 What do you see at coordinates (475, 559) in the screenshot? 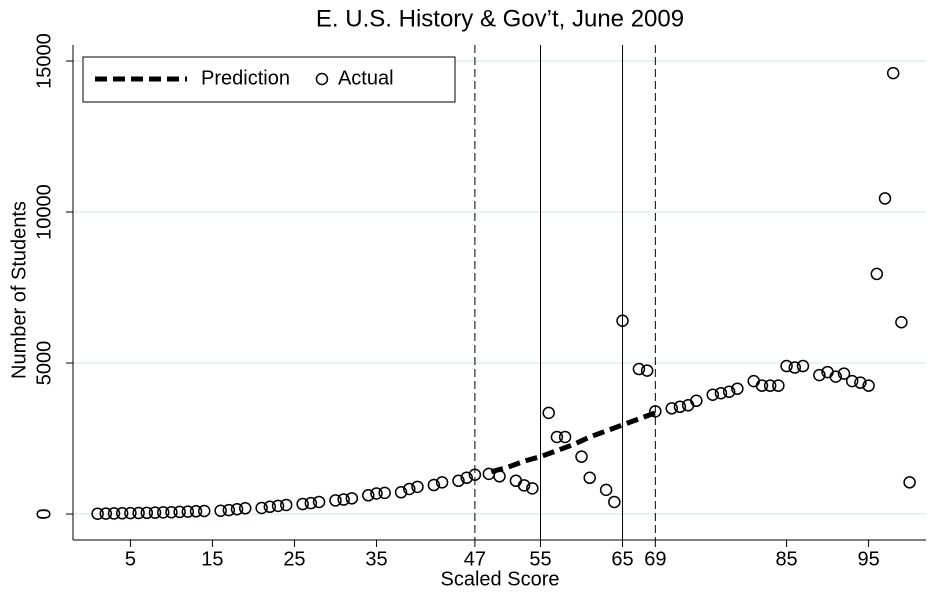
I see `x-tick-label: 47` at bounding box center [475, 559].